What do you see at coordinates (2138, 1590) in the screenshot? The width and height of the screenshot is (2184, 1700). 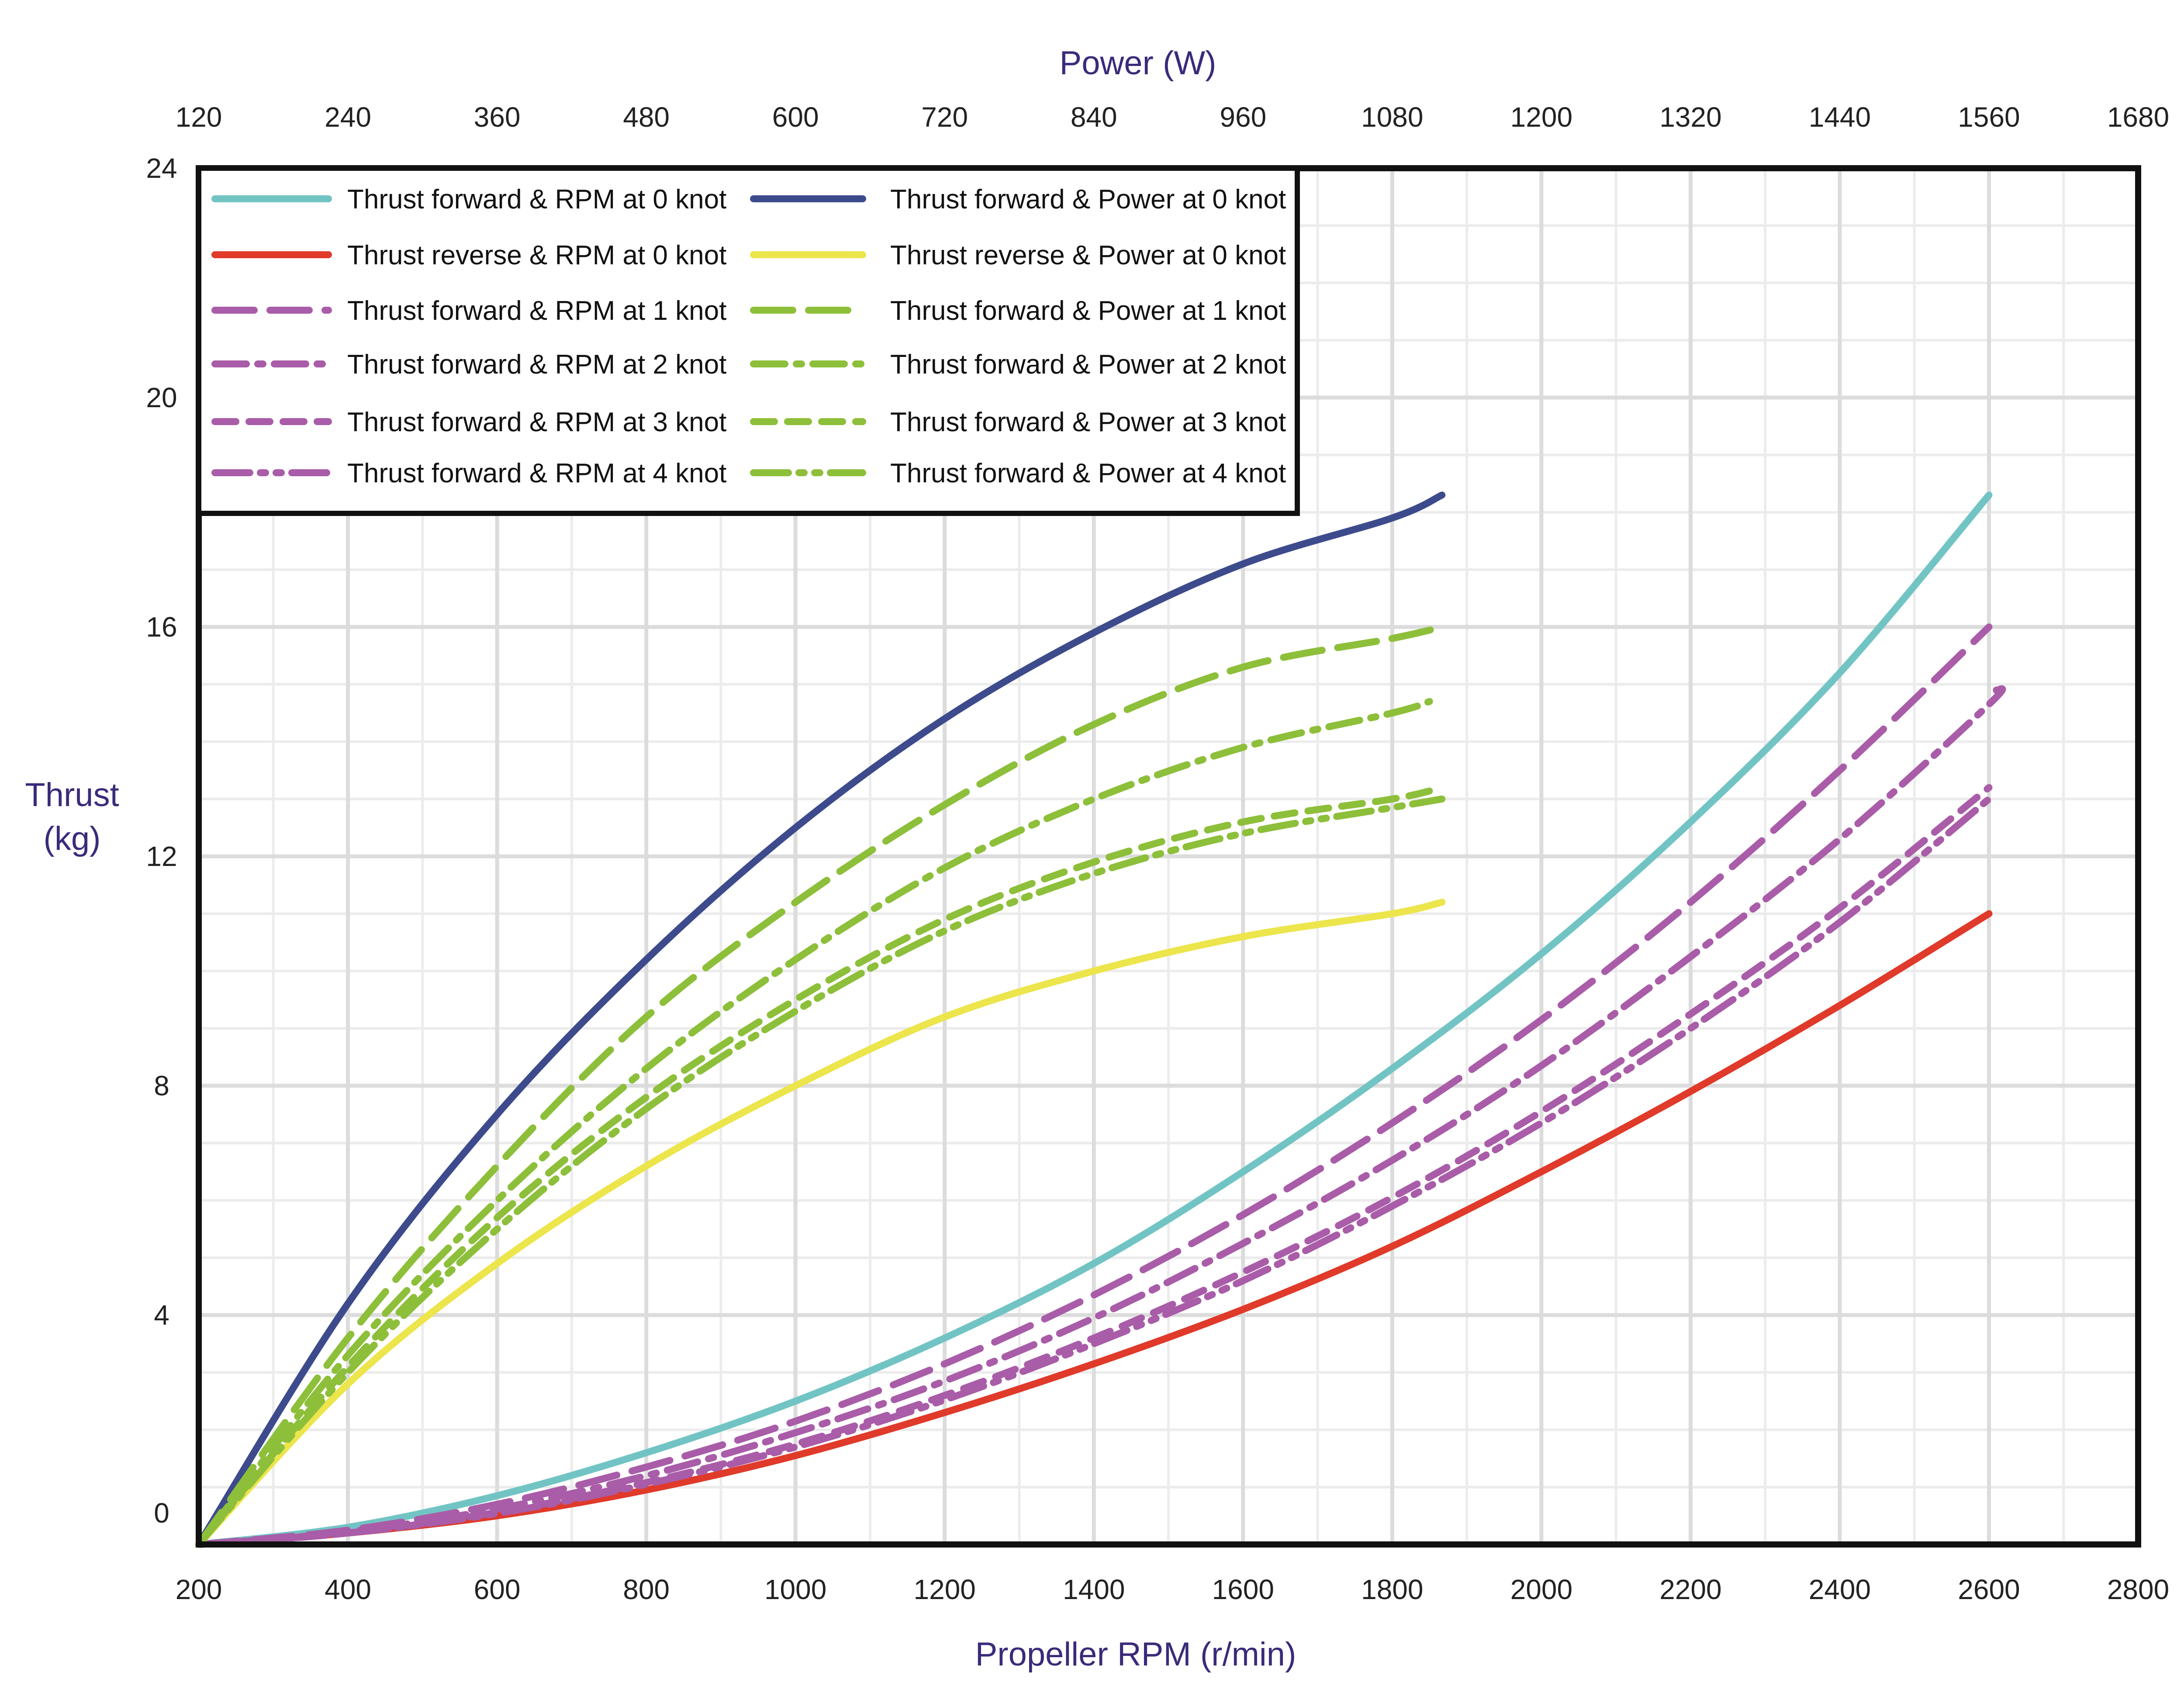 I see `x-tick-label: 2800` at bounding box center [2138, 1590].